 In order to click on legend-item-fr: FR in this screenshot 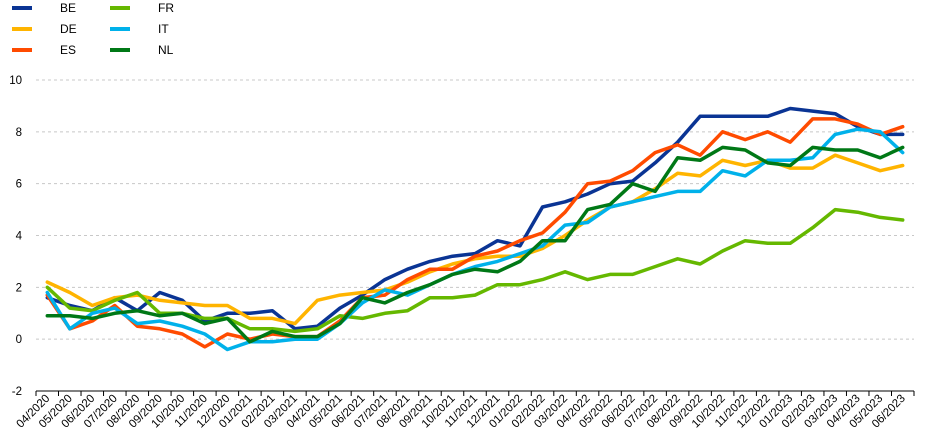, I will do `click(142, 8)`.